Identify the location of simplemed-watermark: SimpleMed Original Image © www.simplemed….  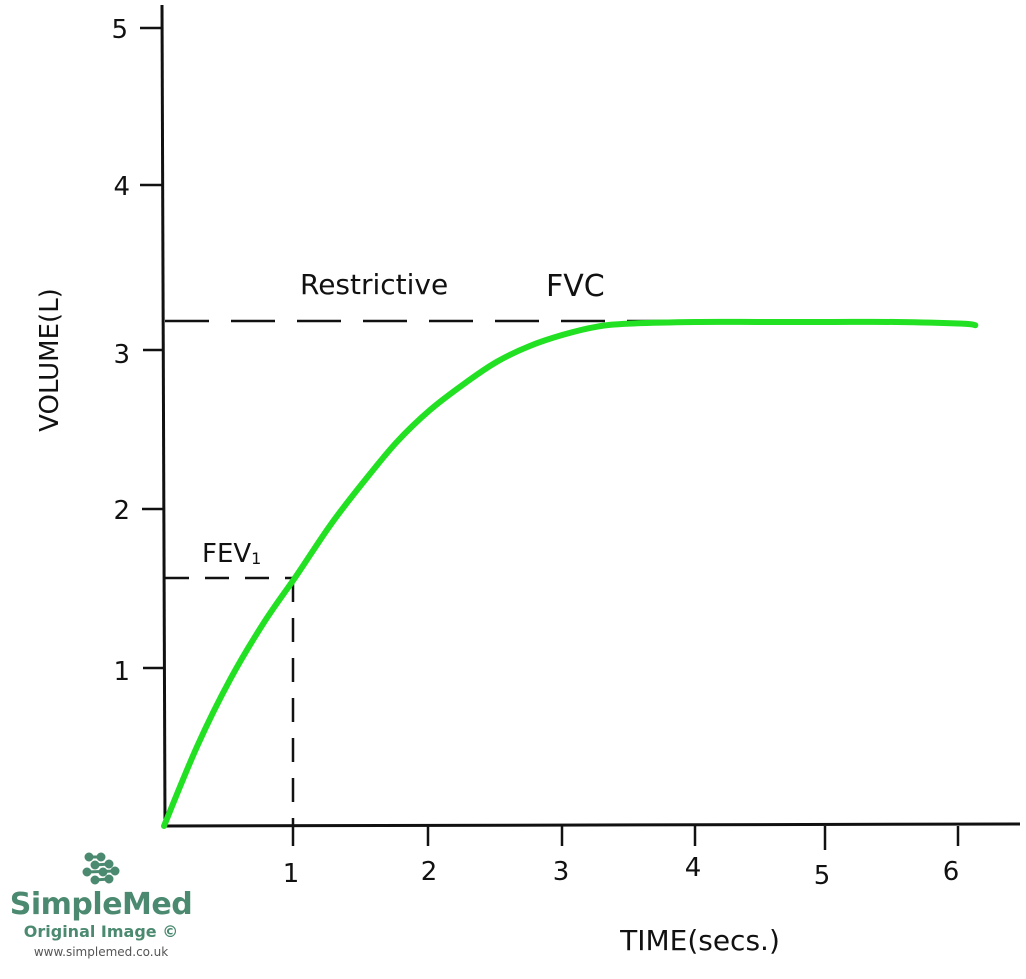
(101, 907).